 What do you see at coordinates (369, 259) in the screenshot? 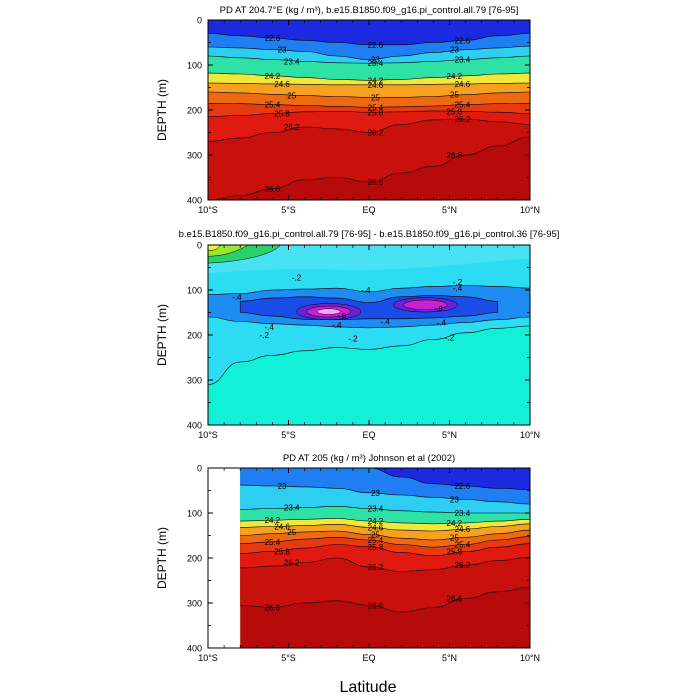
I see `near-surface-band` at bounding box center [369, 259].